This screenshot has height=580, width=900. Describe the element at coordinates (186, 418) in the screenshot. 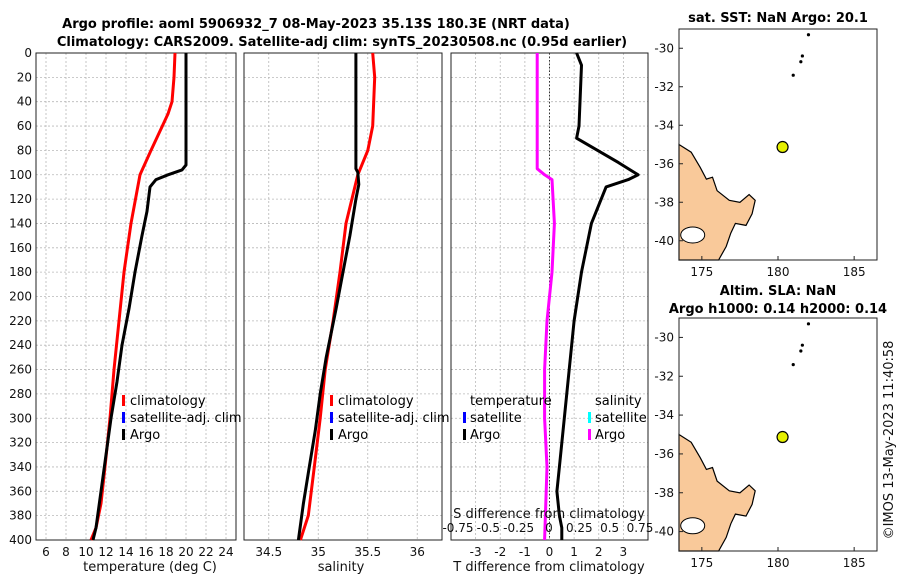

I see `legend-label: satellite-adj. clim` at that location.